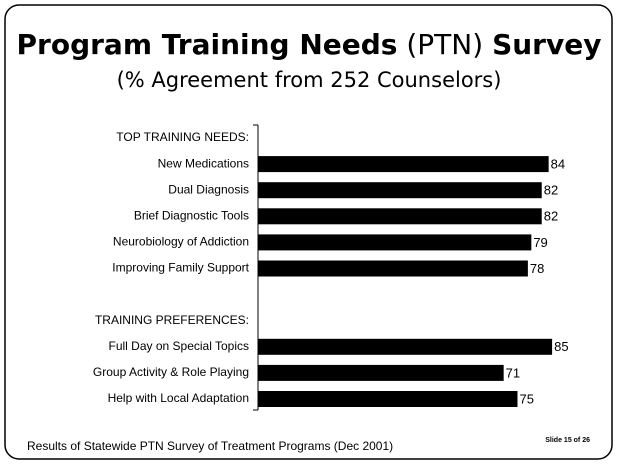 The width and height of the screenshot is (618, 465). I want to click on value-label: 71, so click(513, 372).